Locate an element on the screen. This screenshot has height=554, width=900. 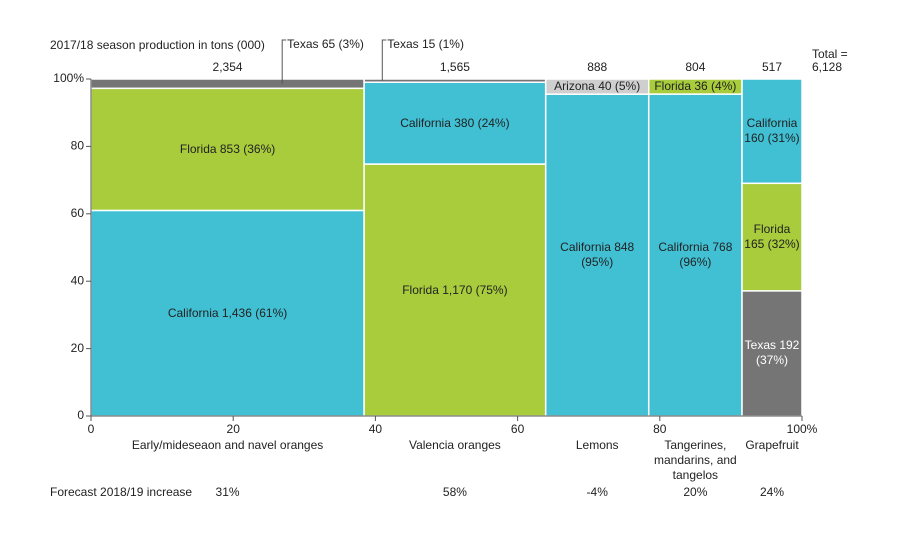
segment-label: California 160 (31%) is located at coordinates (772, 131).